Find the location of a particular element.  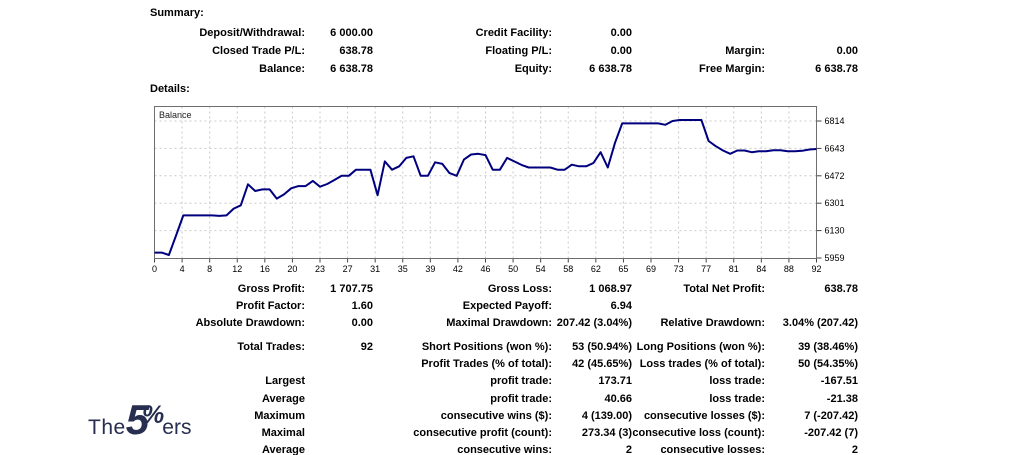

result-row: Profit Factor: 1.60 Expected Payoff: 6.94 is located at coordinates (504, 307).